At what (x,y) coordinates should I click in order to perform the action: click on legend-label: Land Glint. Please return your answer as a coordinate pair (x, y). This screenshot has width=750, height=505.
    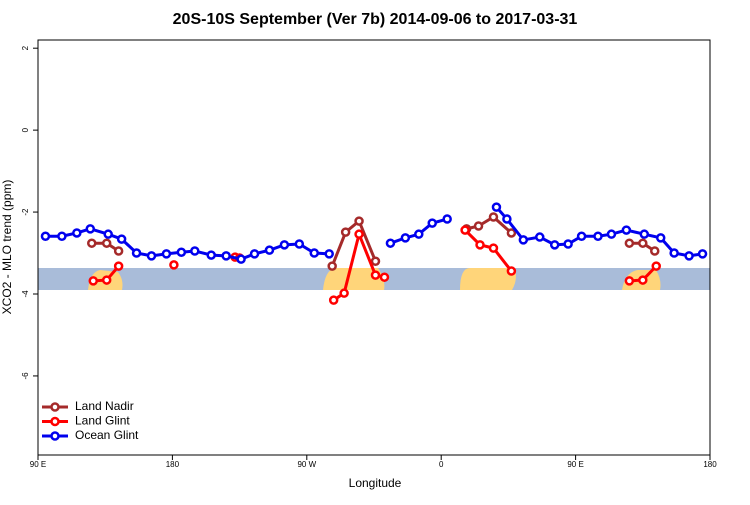
    Looking at the image, I should click on (102, 421).